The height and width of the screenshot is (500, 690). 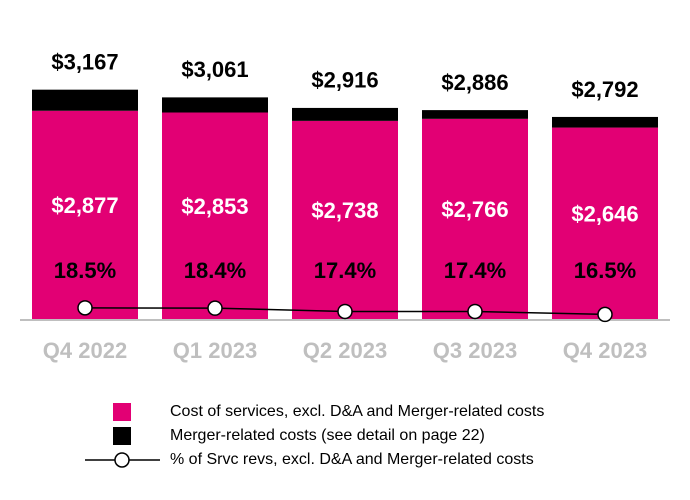 I want to click on total-label: $3,061, so click(x=214, y=69).